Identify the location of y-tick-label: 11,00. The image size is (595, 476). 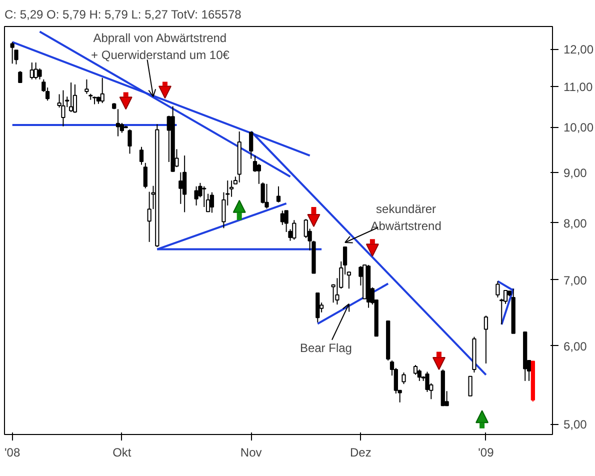
(578, 87).